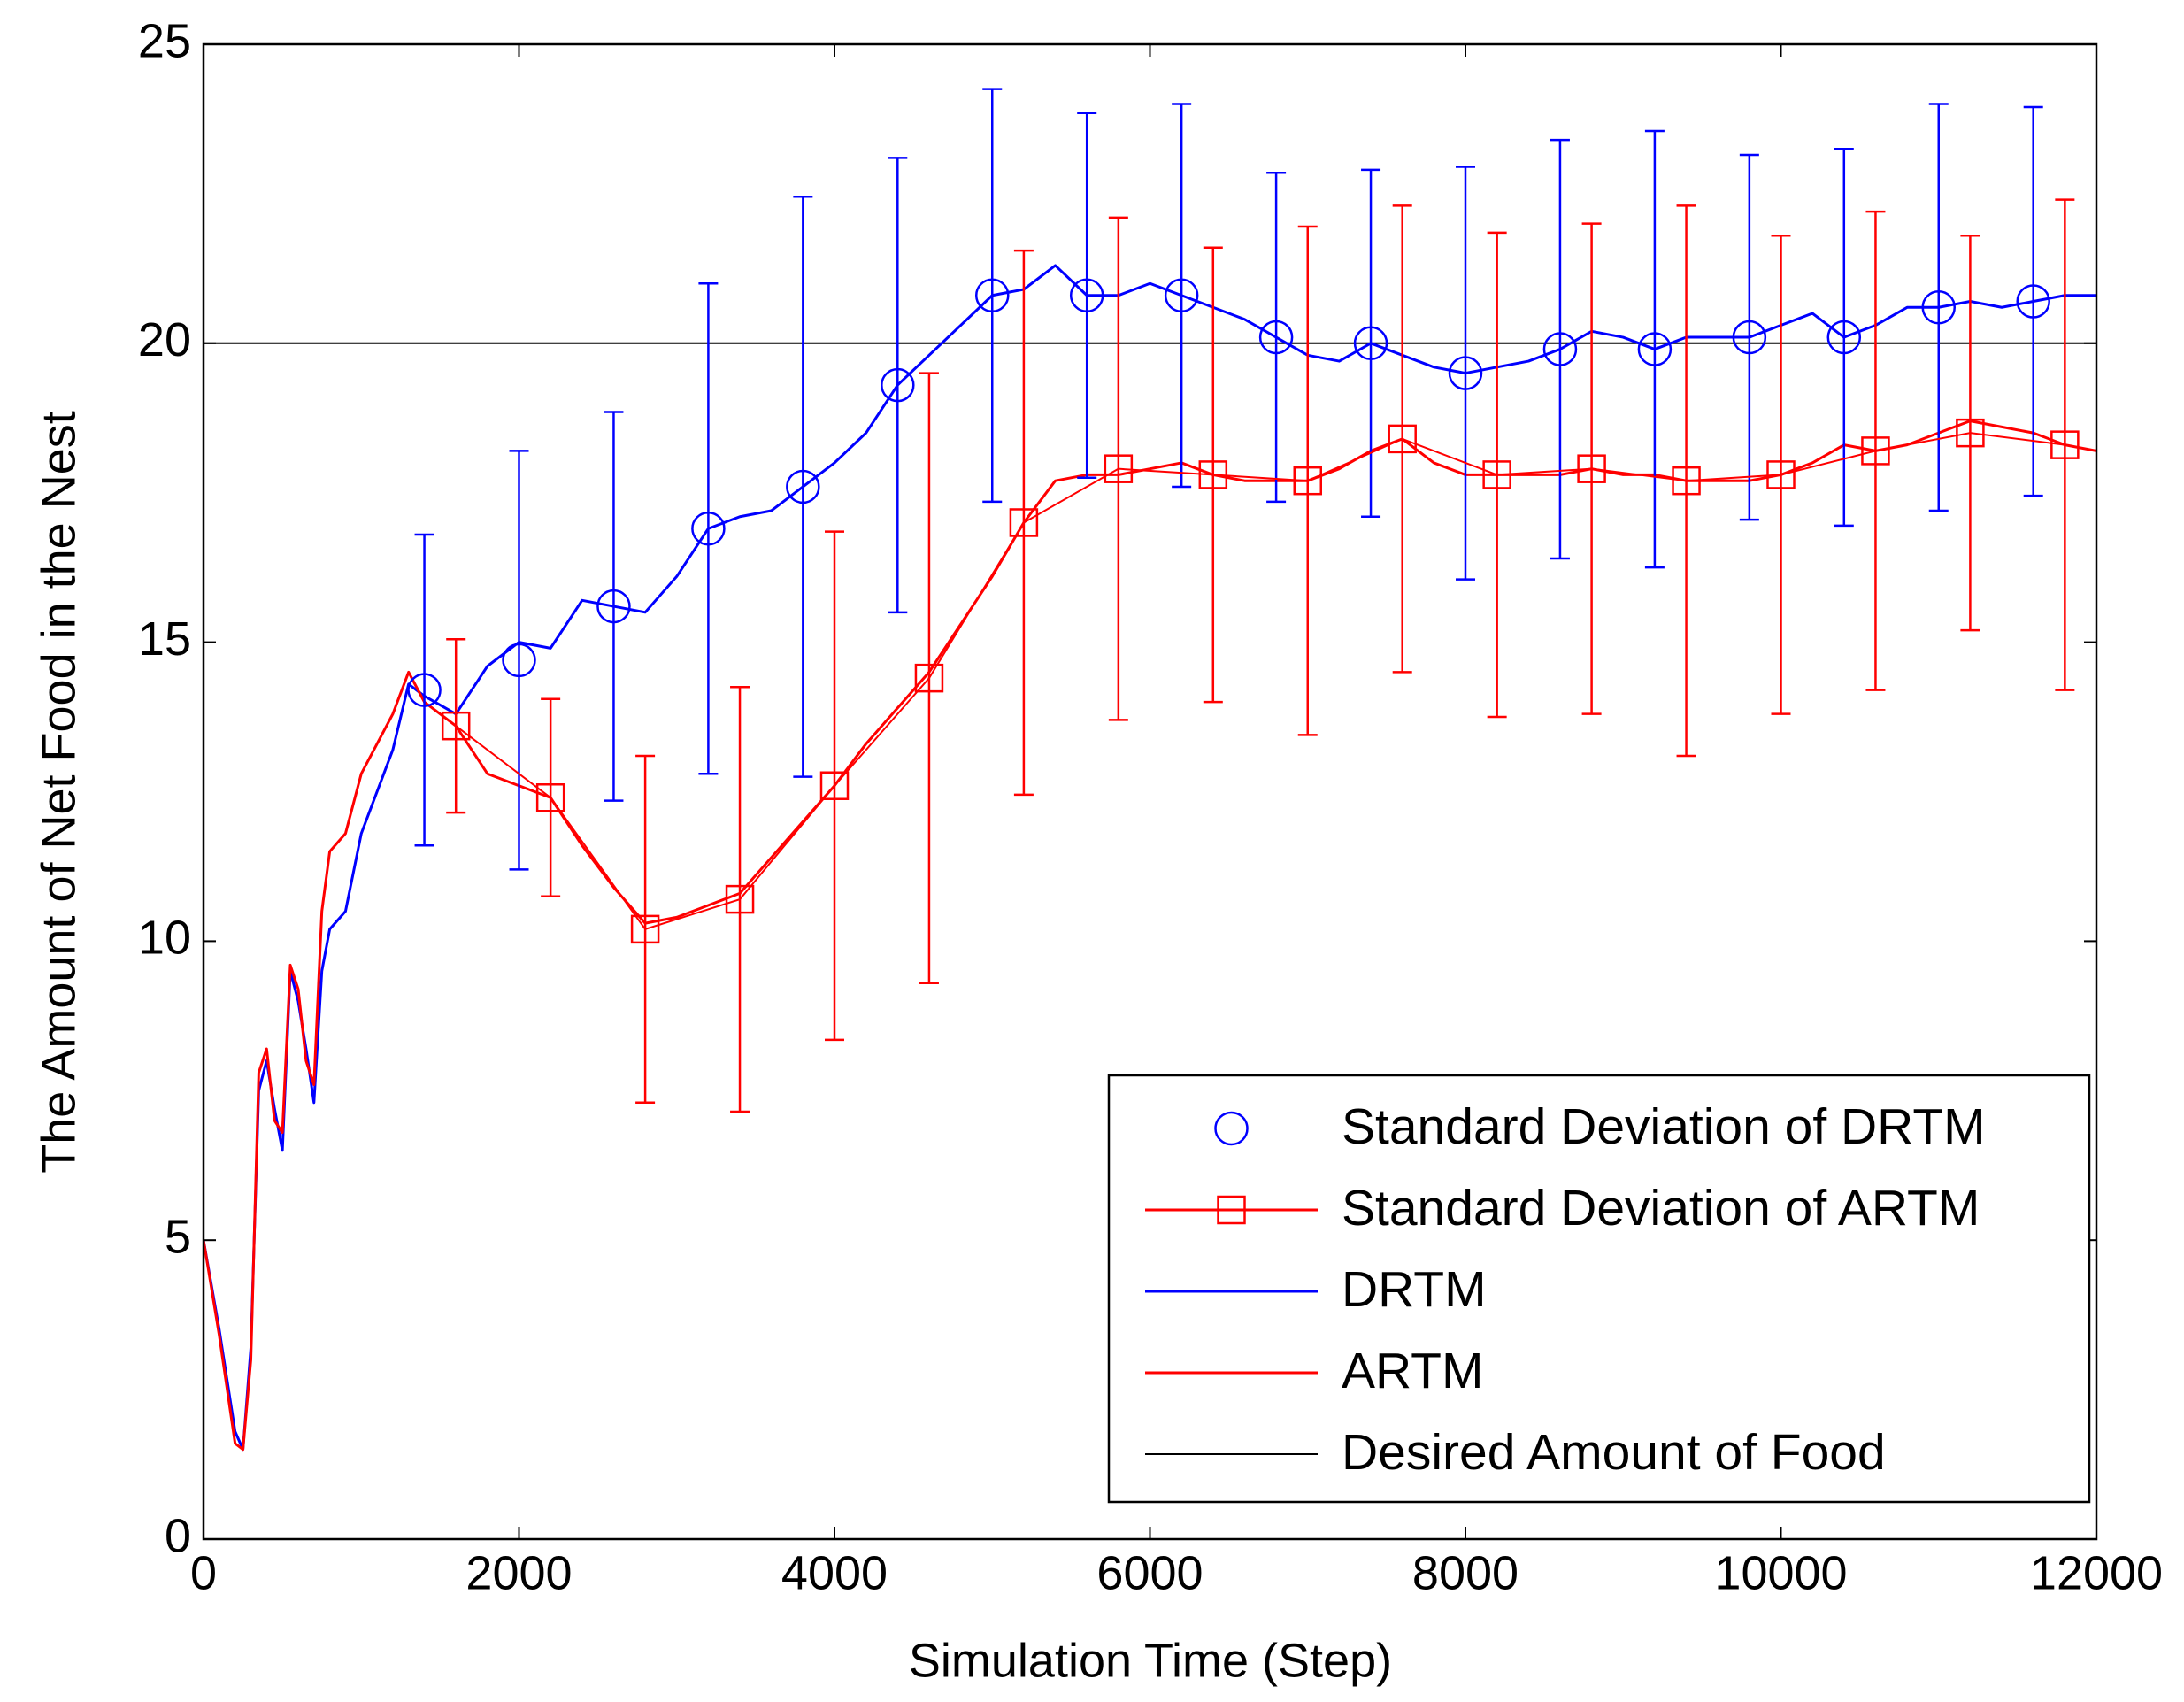 The height and width of the screenshot is (1702, 2184). Describe the element at coordinates (178, 1535) in the screenshot. I see `y-tick-label: 0` at that location.